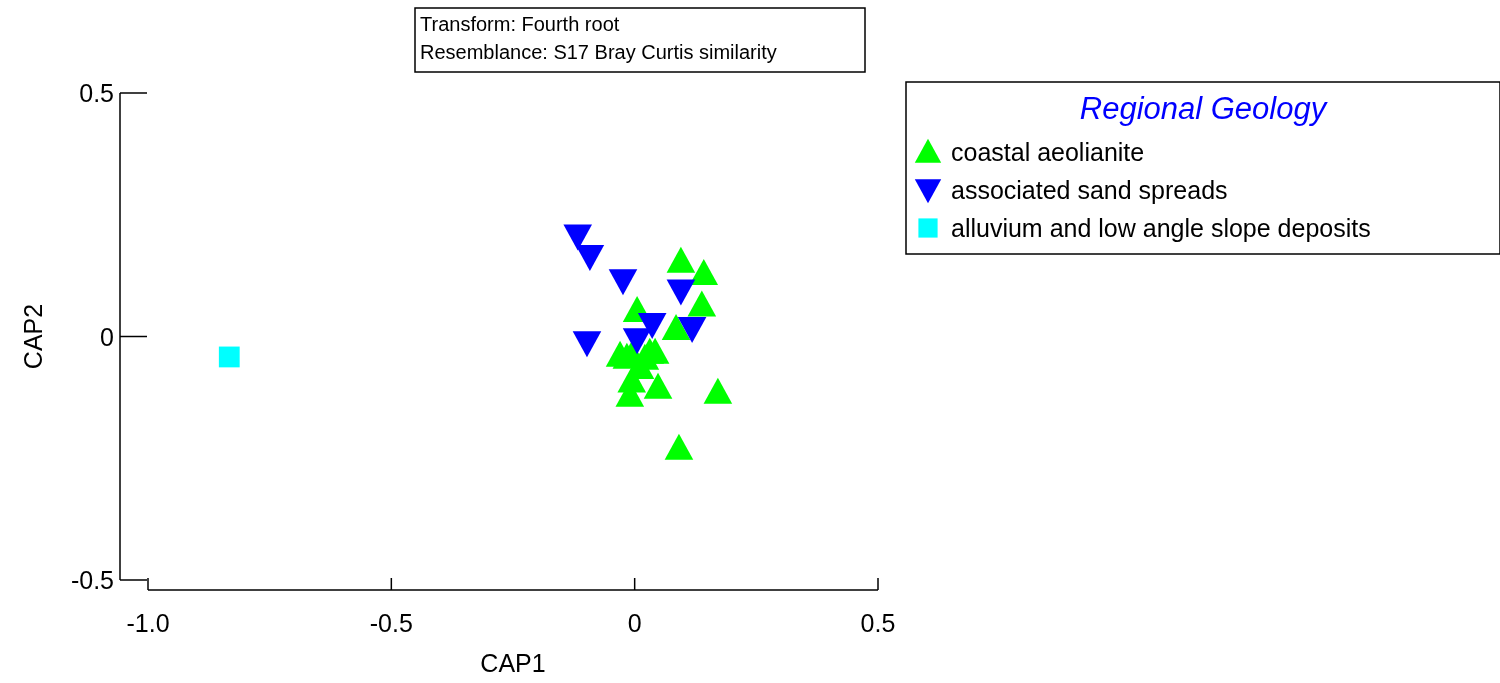 The image size is (1500, 683). I want to click on x-tick-label: -0.5, so click(391, 623).